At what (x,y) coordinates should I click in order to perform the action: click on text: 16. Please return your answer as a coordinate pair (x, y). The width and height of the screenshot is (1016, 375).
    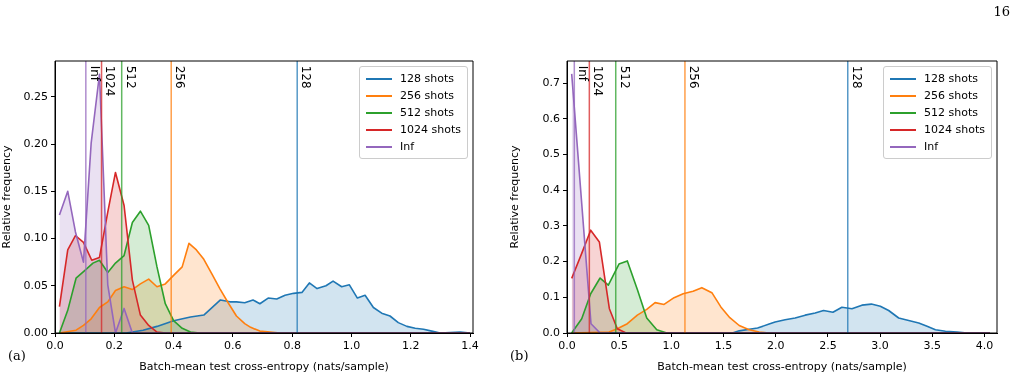
    Looking at the image, I should click on (1001, 11).